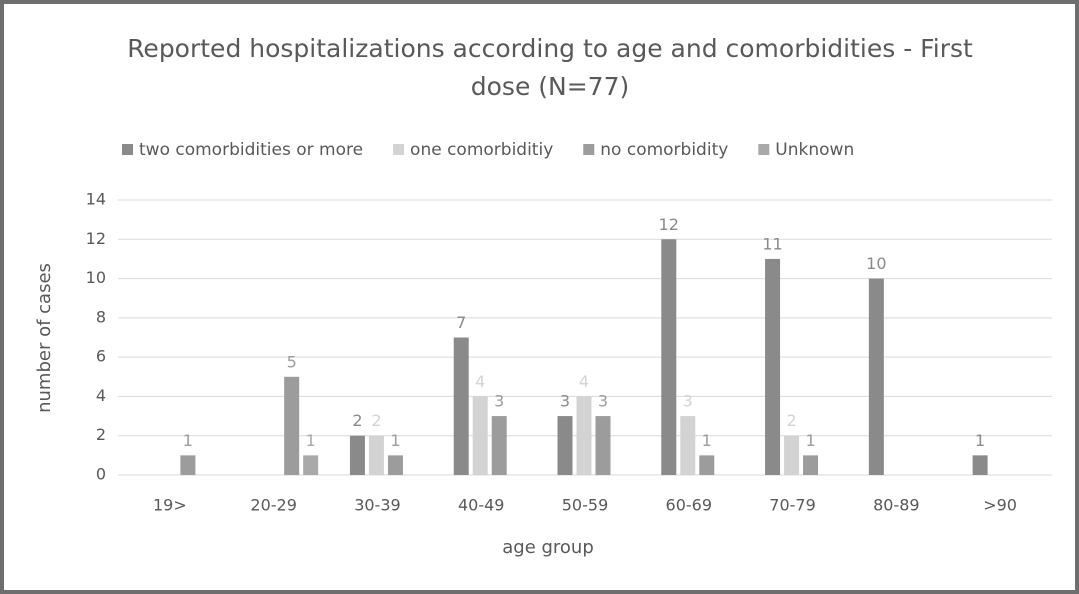  Describe the element at coordinates (461, 322) in the screenshot. I see `data-label: 7` at that location.